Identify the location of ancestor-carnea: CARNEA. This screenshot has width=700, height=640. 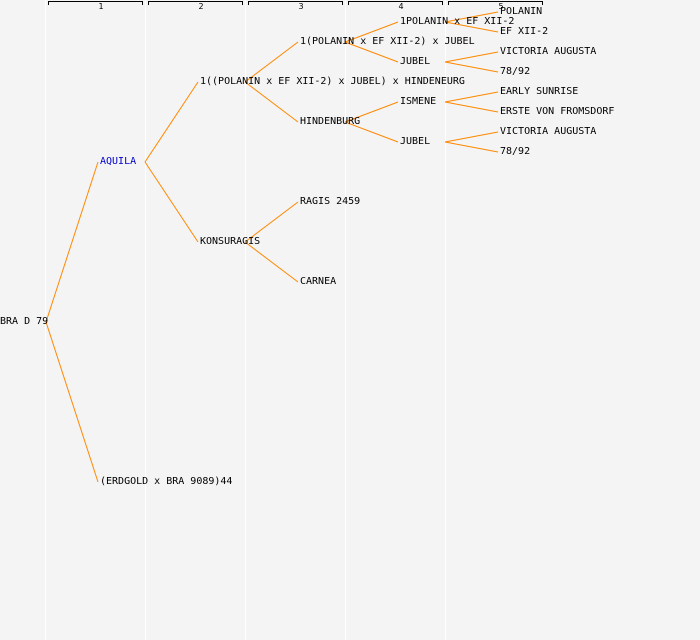
(318, 281).